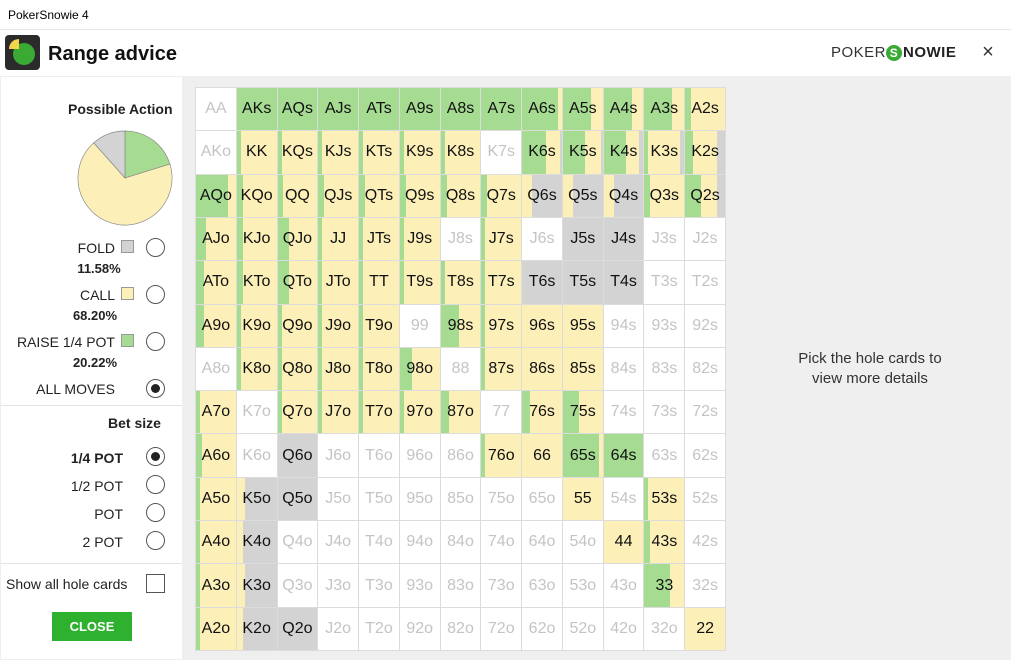 The image size is (1011, 660). Describe the element at coordinates (542, 325) in the screenshot. I see `hand-cell-96s: 96s` at that location.